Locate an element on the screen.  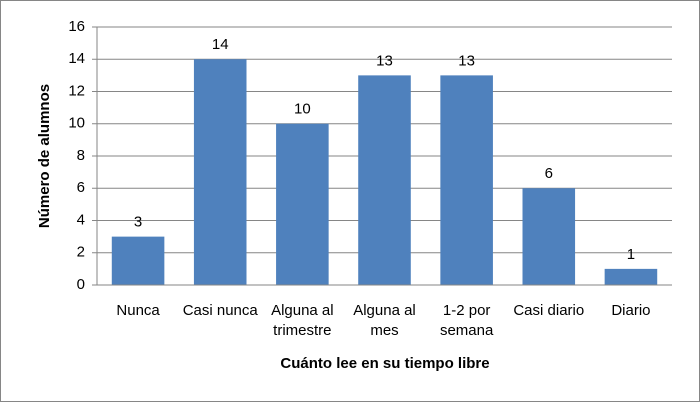
y-tick-label: 10 is located at coordinates (76, 123).